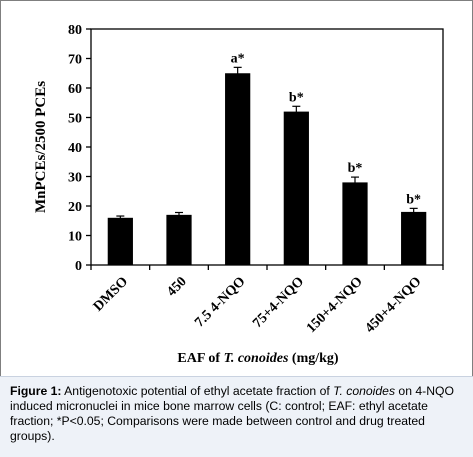 The width and height of the screenshot is (473, 457). What do you see at coordinates (75, 237) in the screenshot?
I see `y-tick-label: 10` at bounding box center [75, 237].